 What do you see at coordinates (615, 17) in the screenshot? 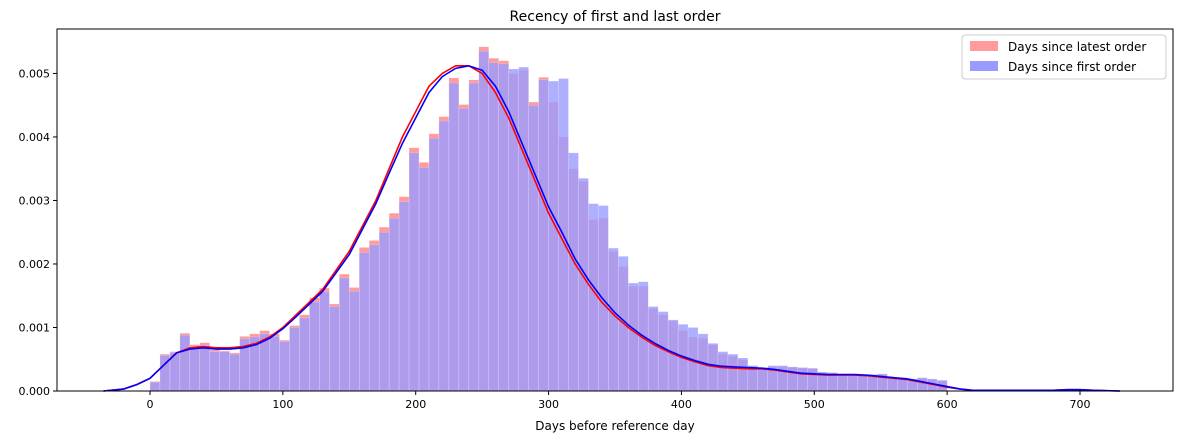
I see `chart-title: Recency of first and last order` at bounding box center [615, 17].